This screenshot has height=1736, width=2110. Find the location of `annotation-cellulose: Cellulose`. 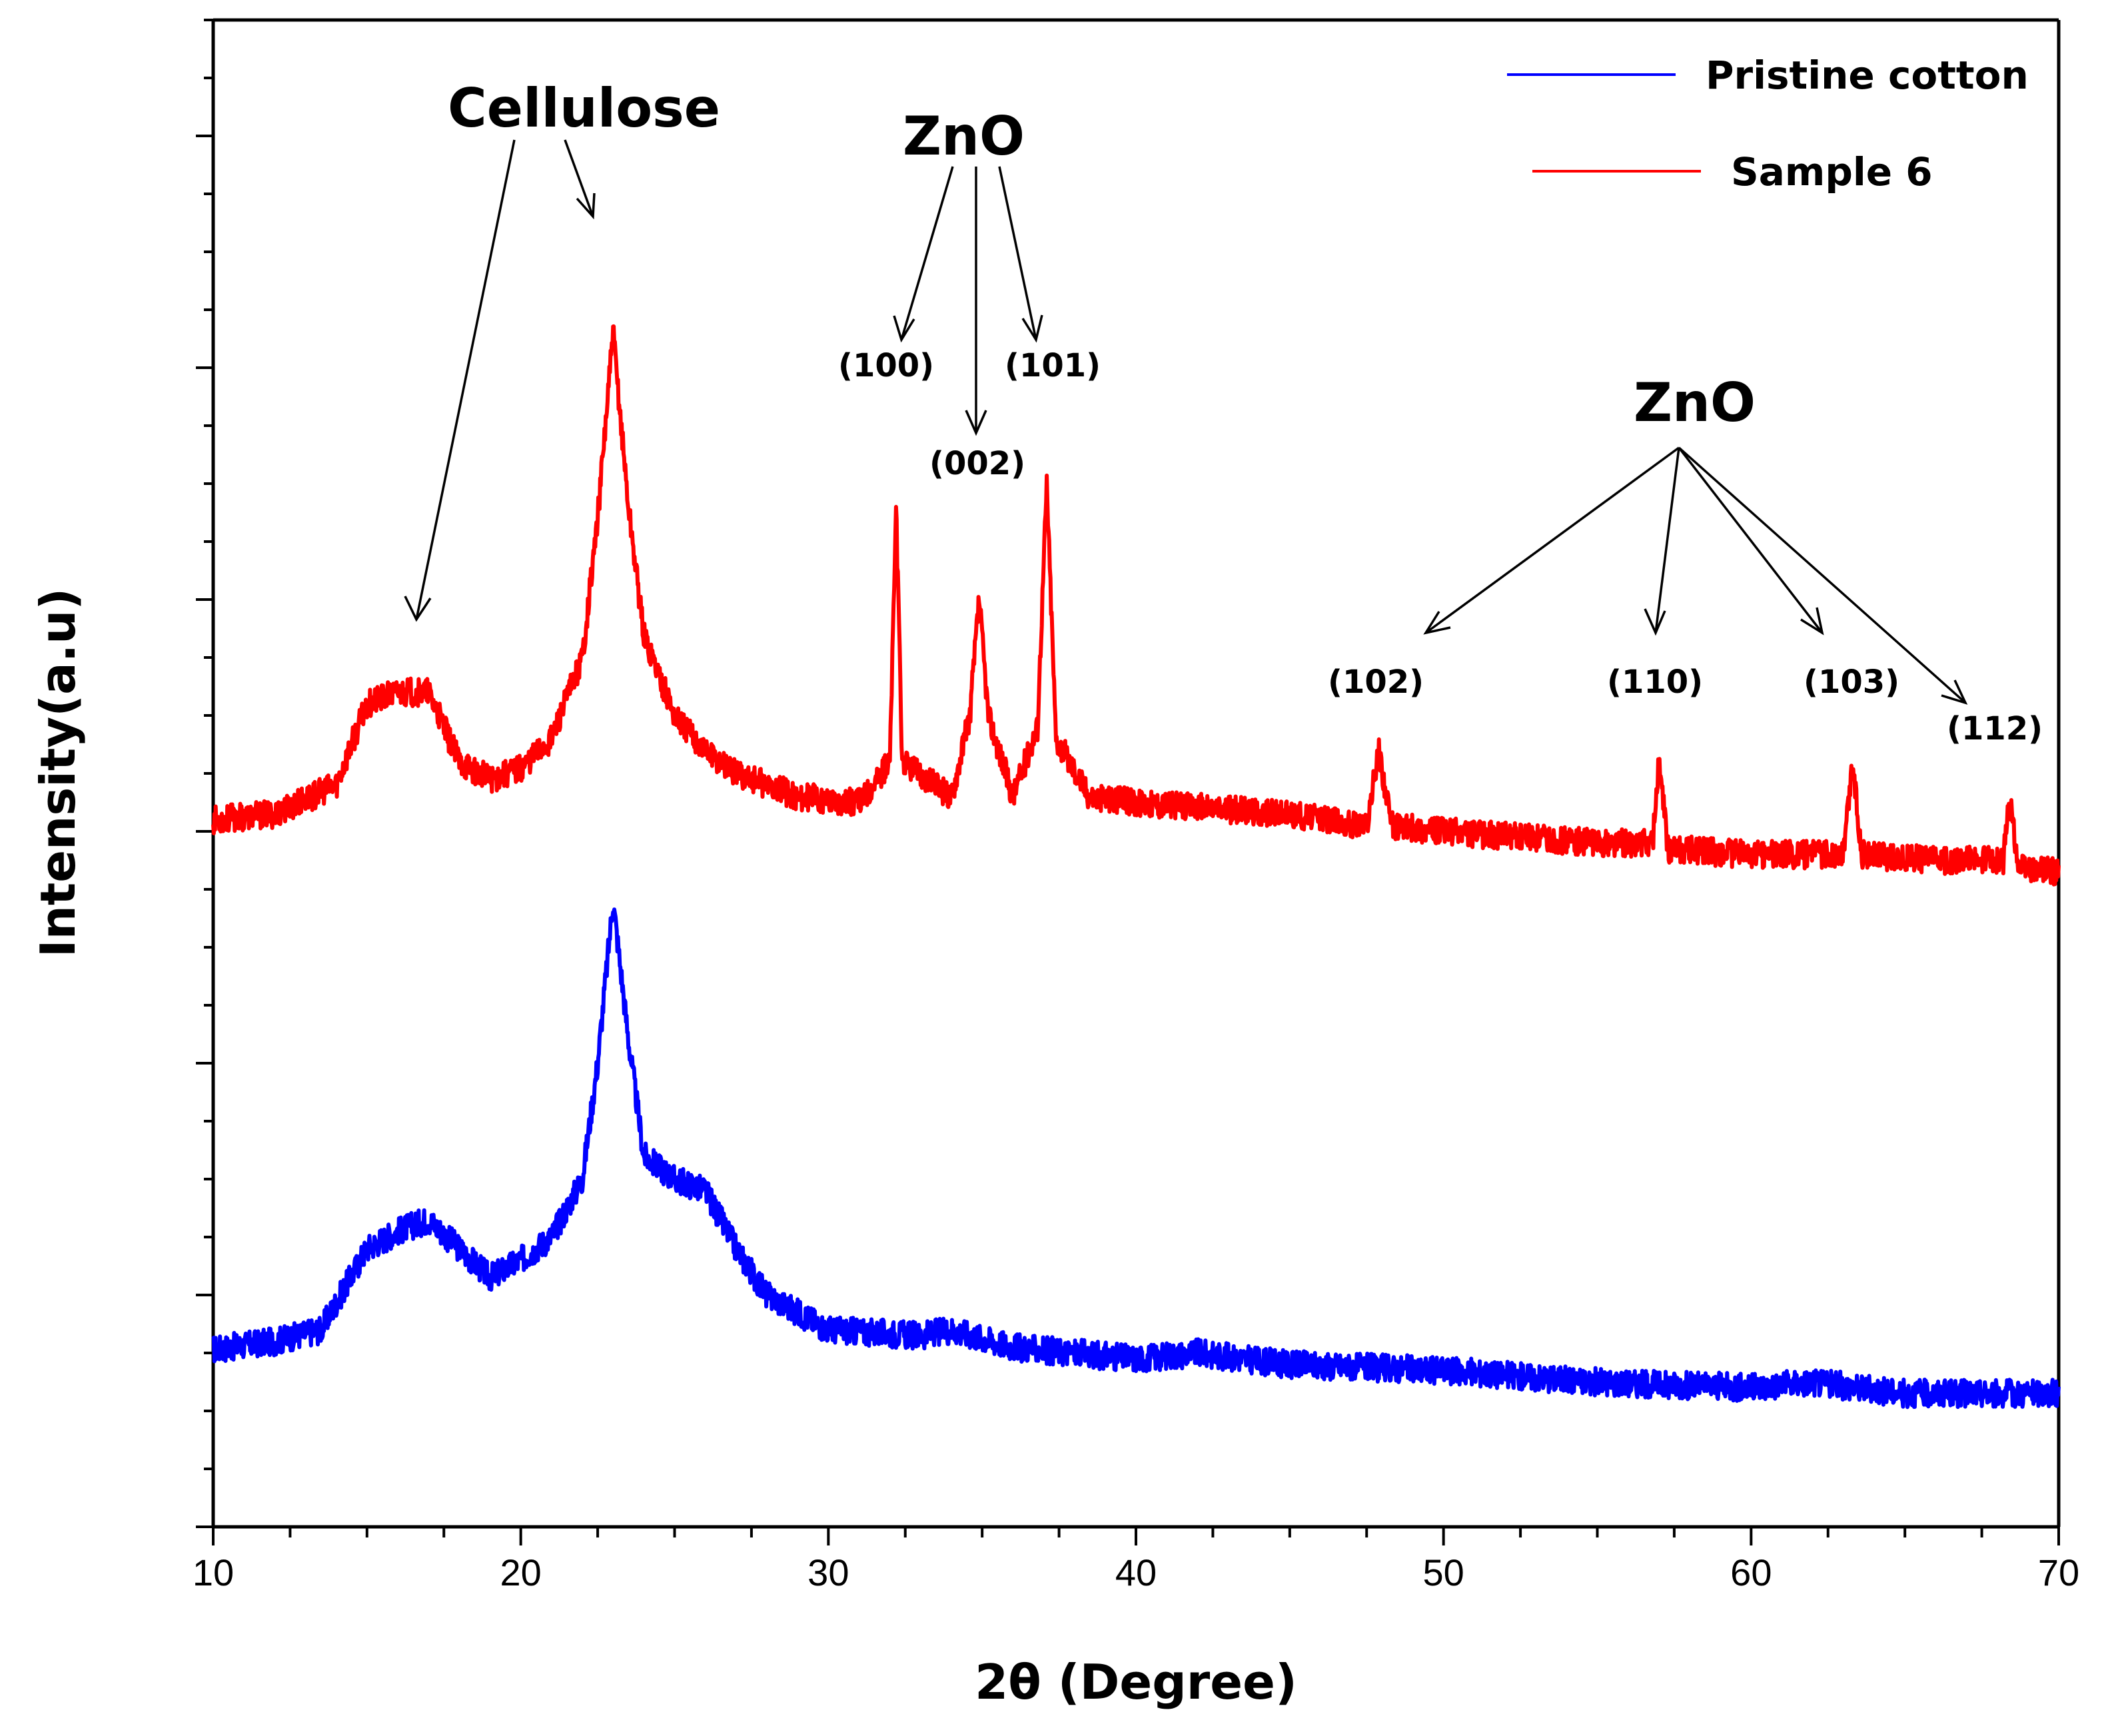

annotation-cellulose: Cellulose is located at coordinates (584, 108).